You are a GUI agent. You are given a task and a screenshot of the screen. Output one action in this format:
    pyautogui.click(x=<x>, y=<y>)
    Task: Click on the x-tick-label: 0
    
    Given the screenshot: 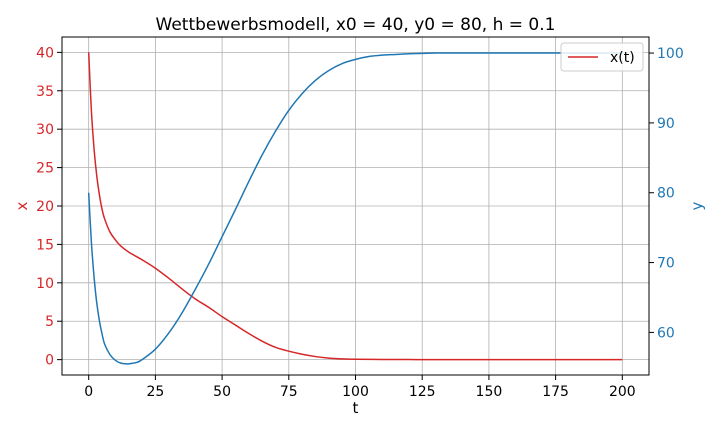 What is the action you would take?
    pyautogui.click(x=88, y=392)
    